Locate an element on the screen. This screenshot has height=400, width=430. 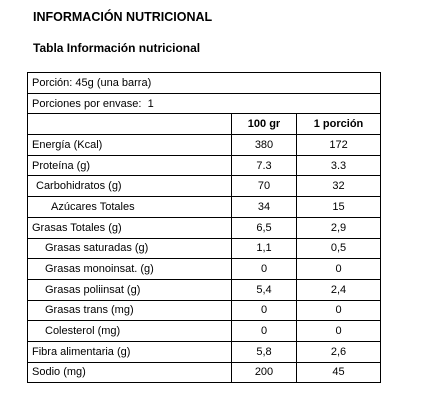
nutrient-name: Grasas trans (mg) is located at coordinates (129, 310).